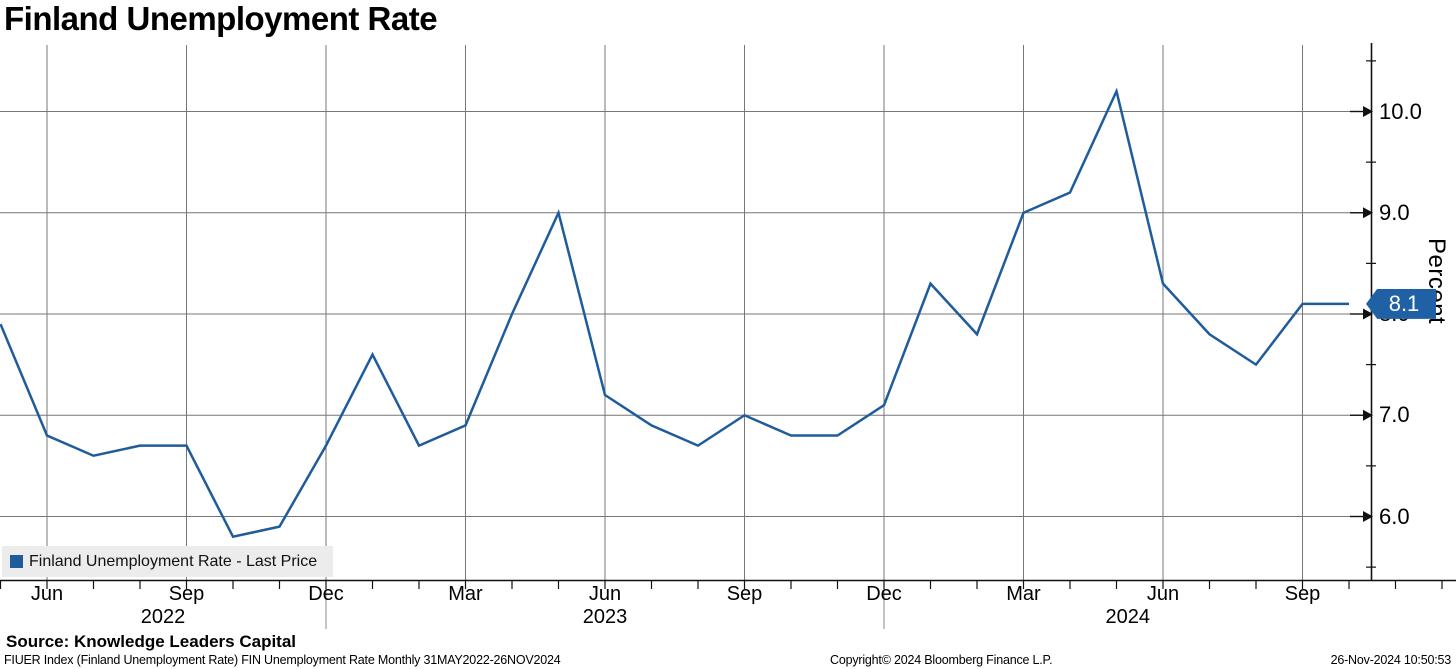  I want to click on x-axis-year-label: 2022, so click(163, 617).